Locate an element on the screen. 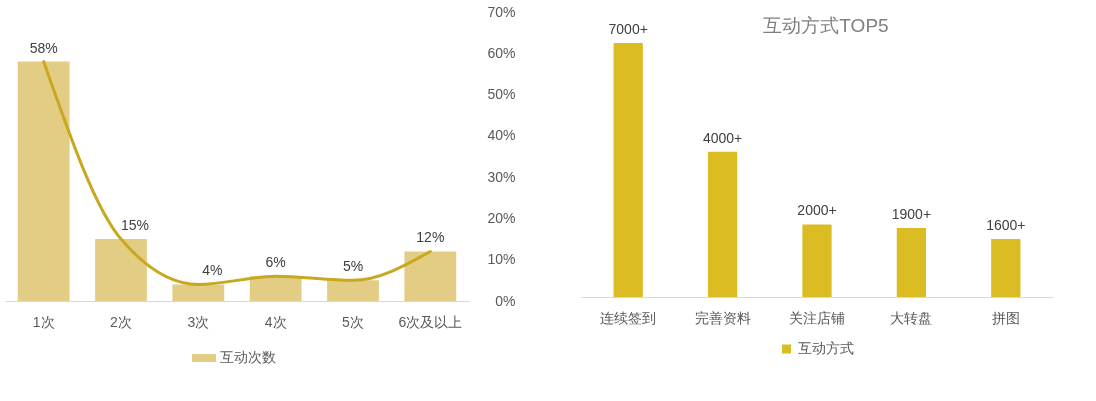  x-tick-label: 3次 is located at coordinates (198, 321).